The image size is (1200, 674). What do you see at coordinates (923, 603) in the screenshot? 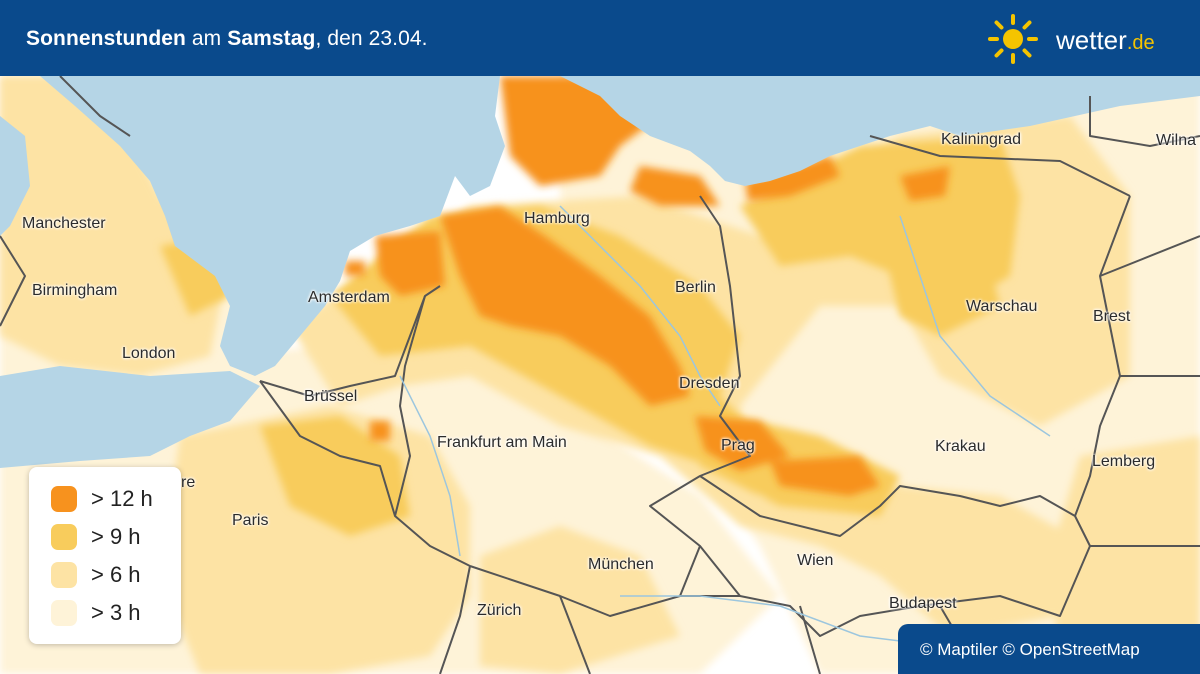
I see `city-label-budapest: Budapest` at bounding box center [923, 603].